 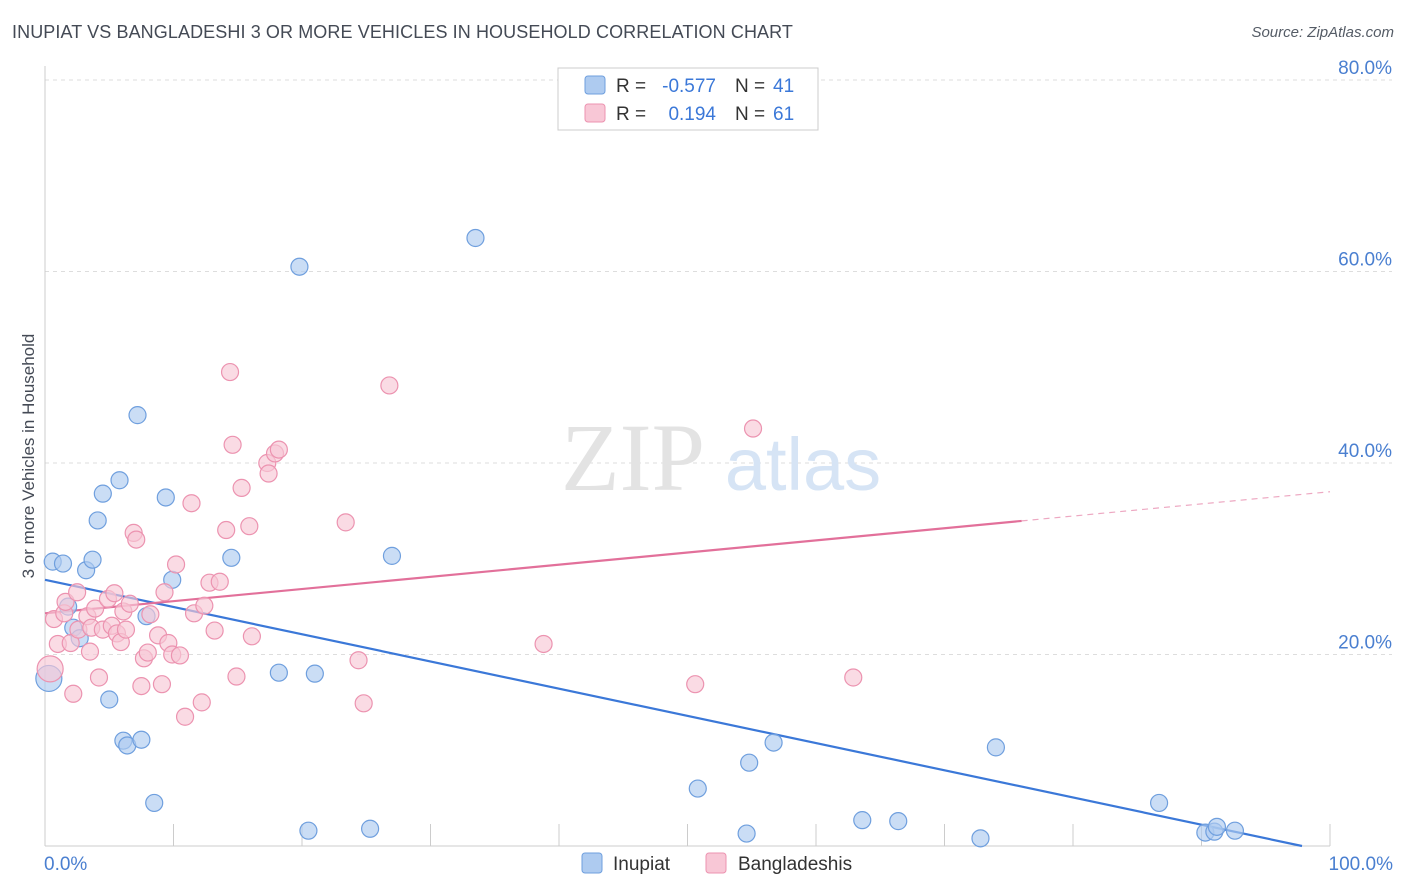 I want to click on legend-r-label-1: R =, so click(x=631, y=86).